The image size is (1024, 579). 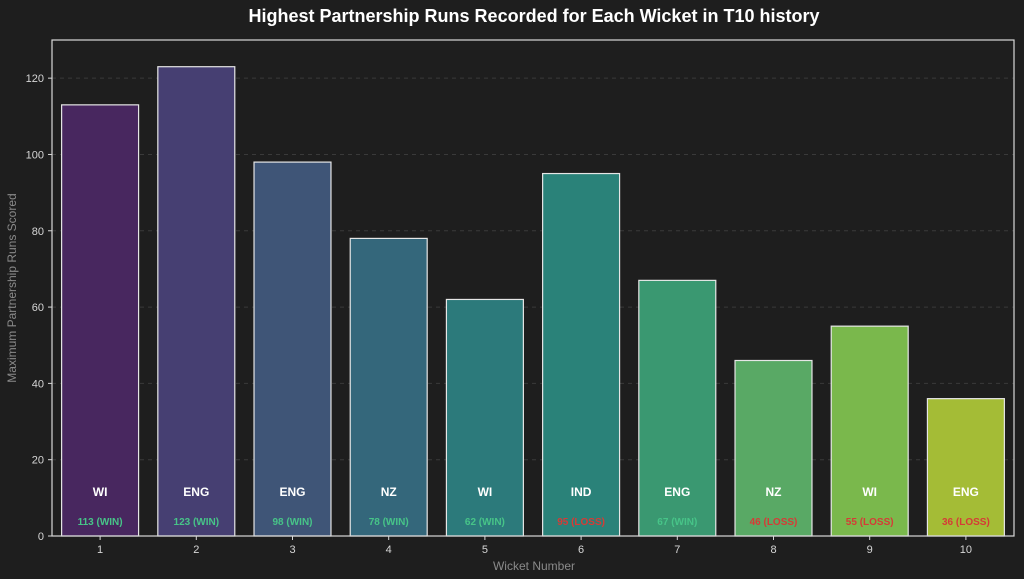 I want to click on y-tick-label: 120, so click(x=35, y=79).